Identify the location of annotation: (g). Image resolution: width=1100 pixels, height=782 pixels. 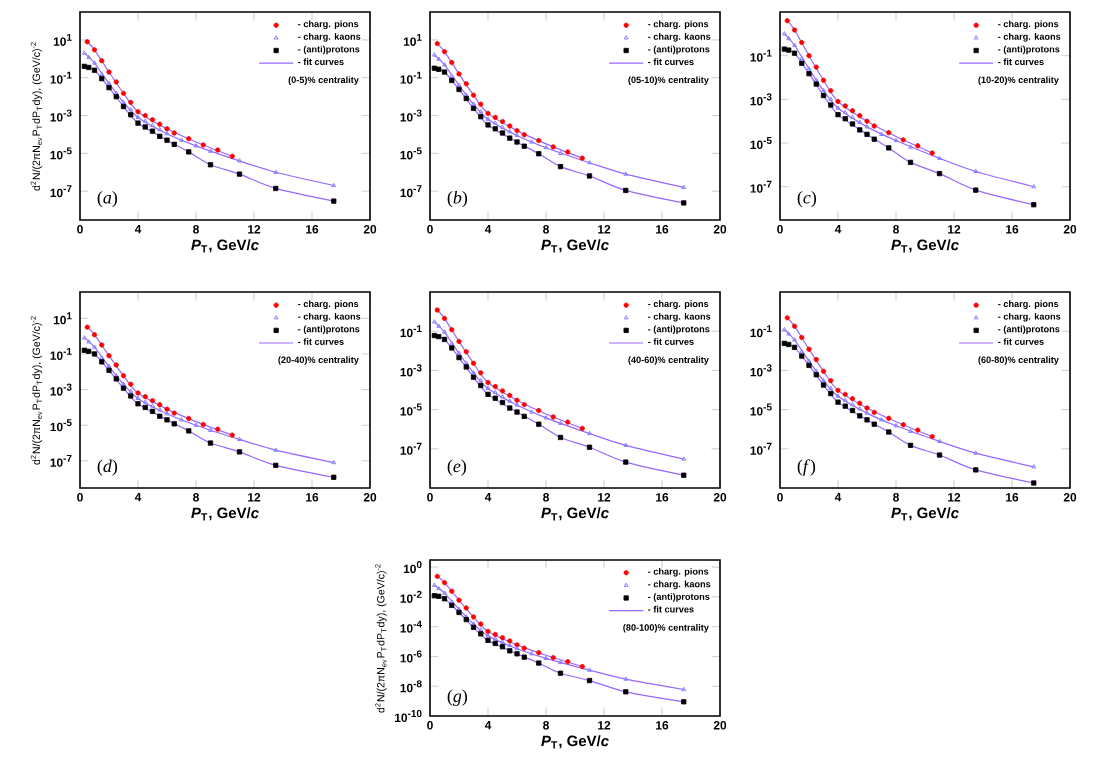
(457, 697).